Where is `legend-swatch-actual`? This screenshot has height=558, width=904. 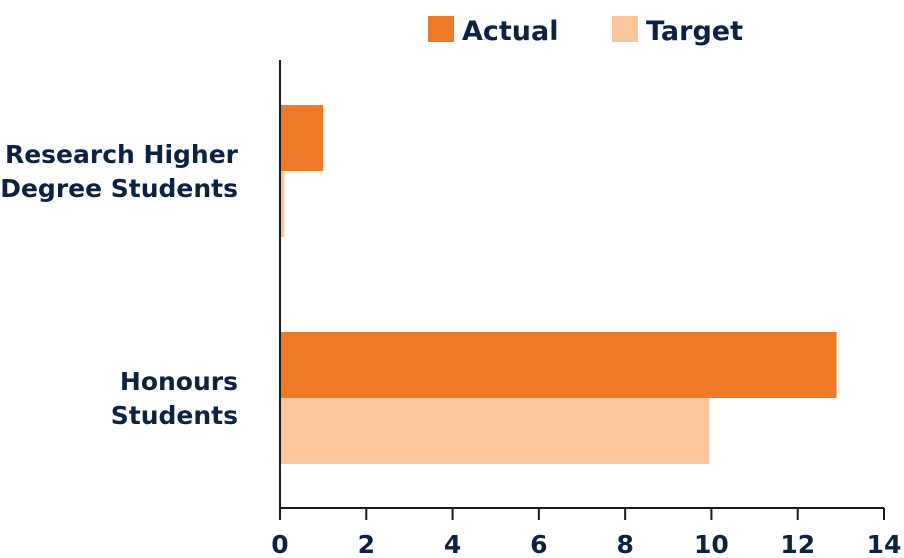 legend-swatch-actual is located at coordinates (441, 29).